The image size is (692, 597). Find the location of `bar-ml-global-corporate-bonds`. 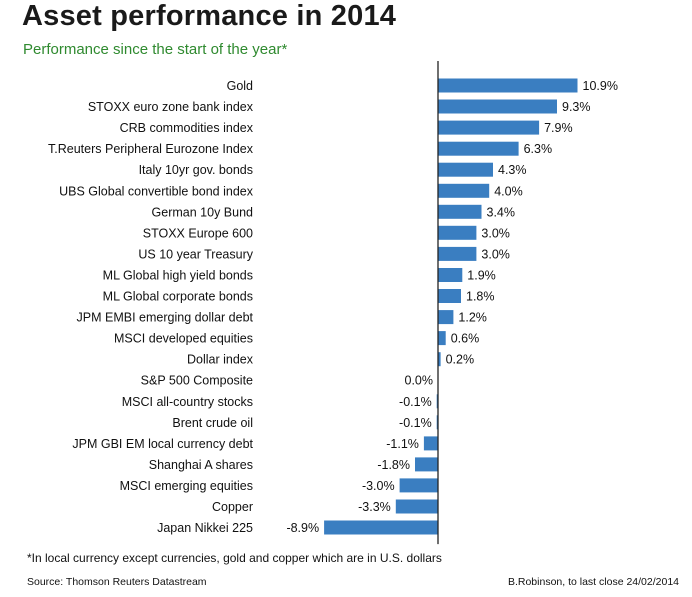

bar-ml-global-corporate-bonds is located at coordinates (449, 296).